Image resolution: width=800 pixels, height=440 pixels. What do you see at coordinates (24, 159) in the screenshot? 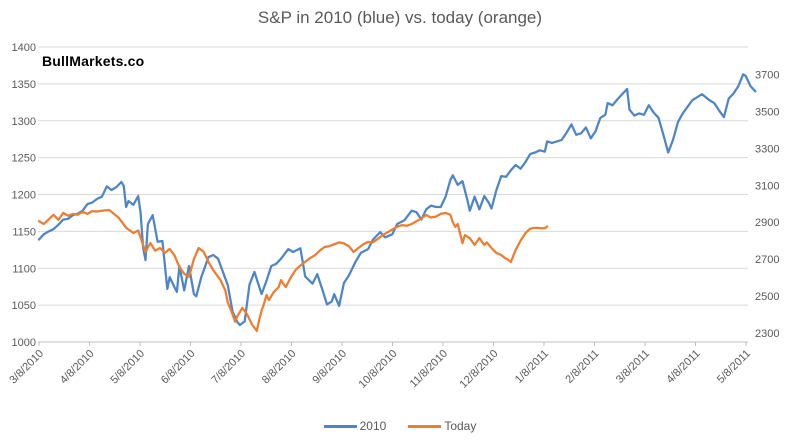
I see `left-axis-label: 1250` at bounding box center [24, 159].